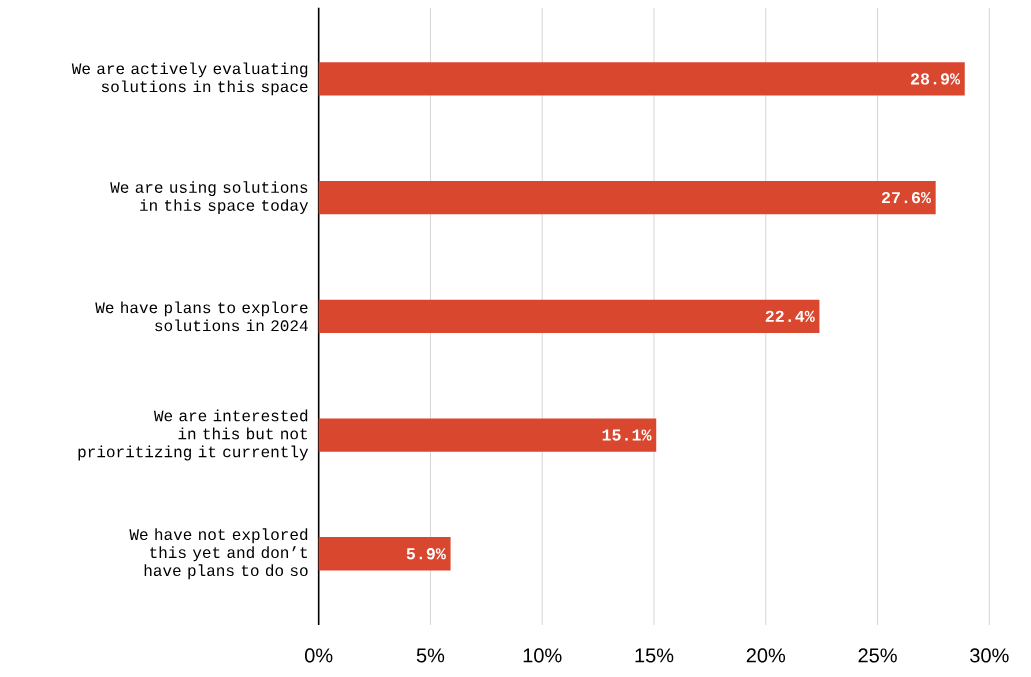  Describe the element at coordinates (318, 655) in the screenshot. I see `x-tick-label: 0%` at that location.